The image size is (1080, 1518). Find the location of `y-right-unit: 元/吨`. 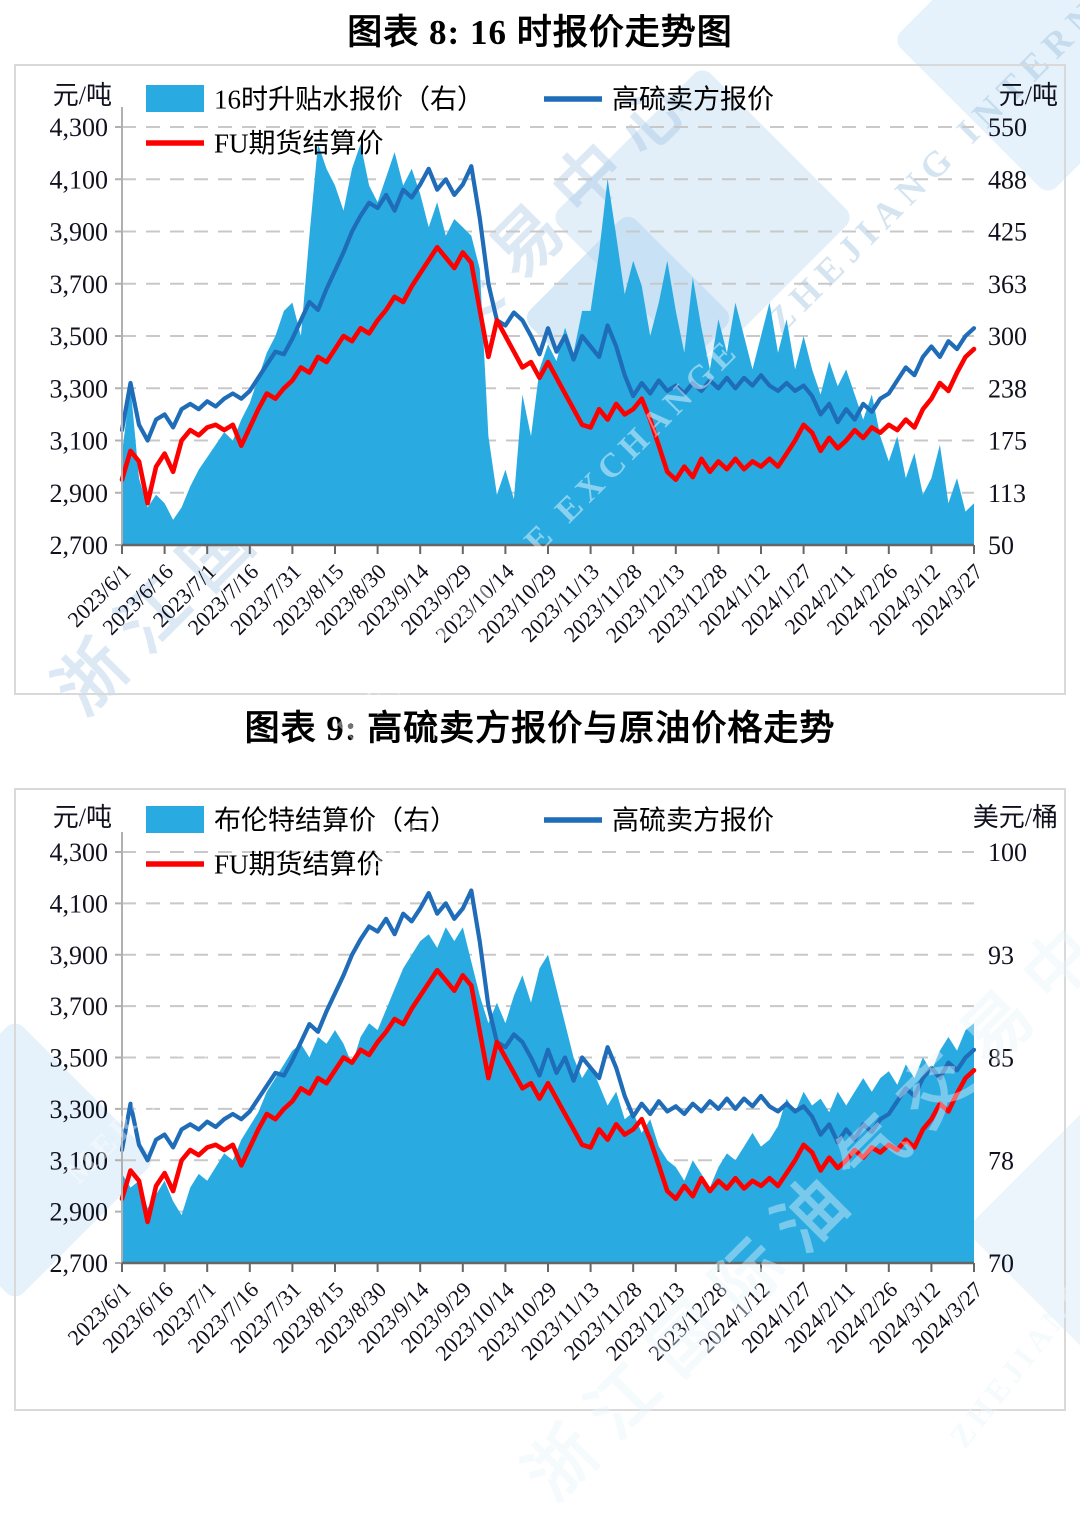

y-right-unit: 元/吨 is located at coordinates (1028, 95).